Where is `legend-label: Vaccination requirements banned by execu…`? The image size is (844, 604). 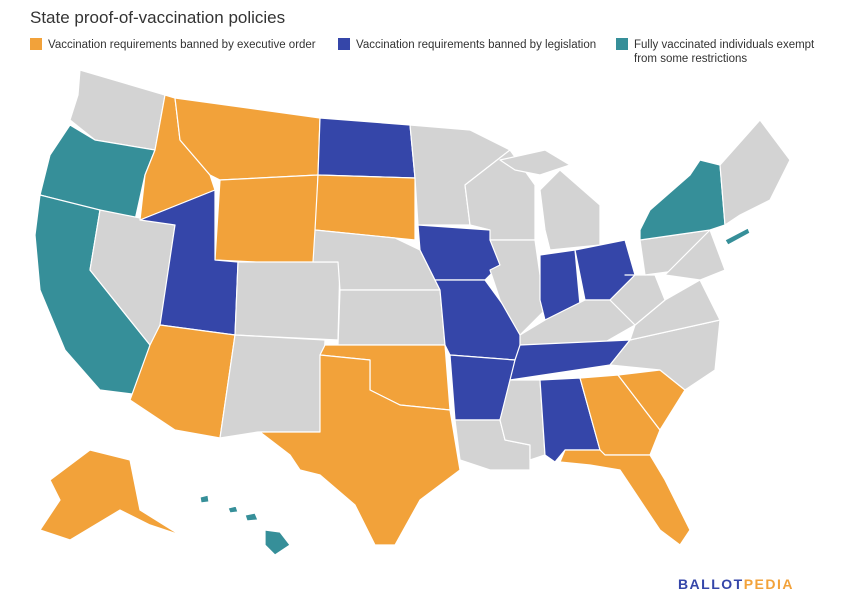
legend-label: Vaccination requirements banned by execu… is located at coordinates (182, 45).